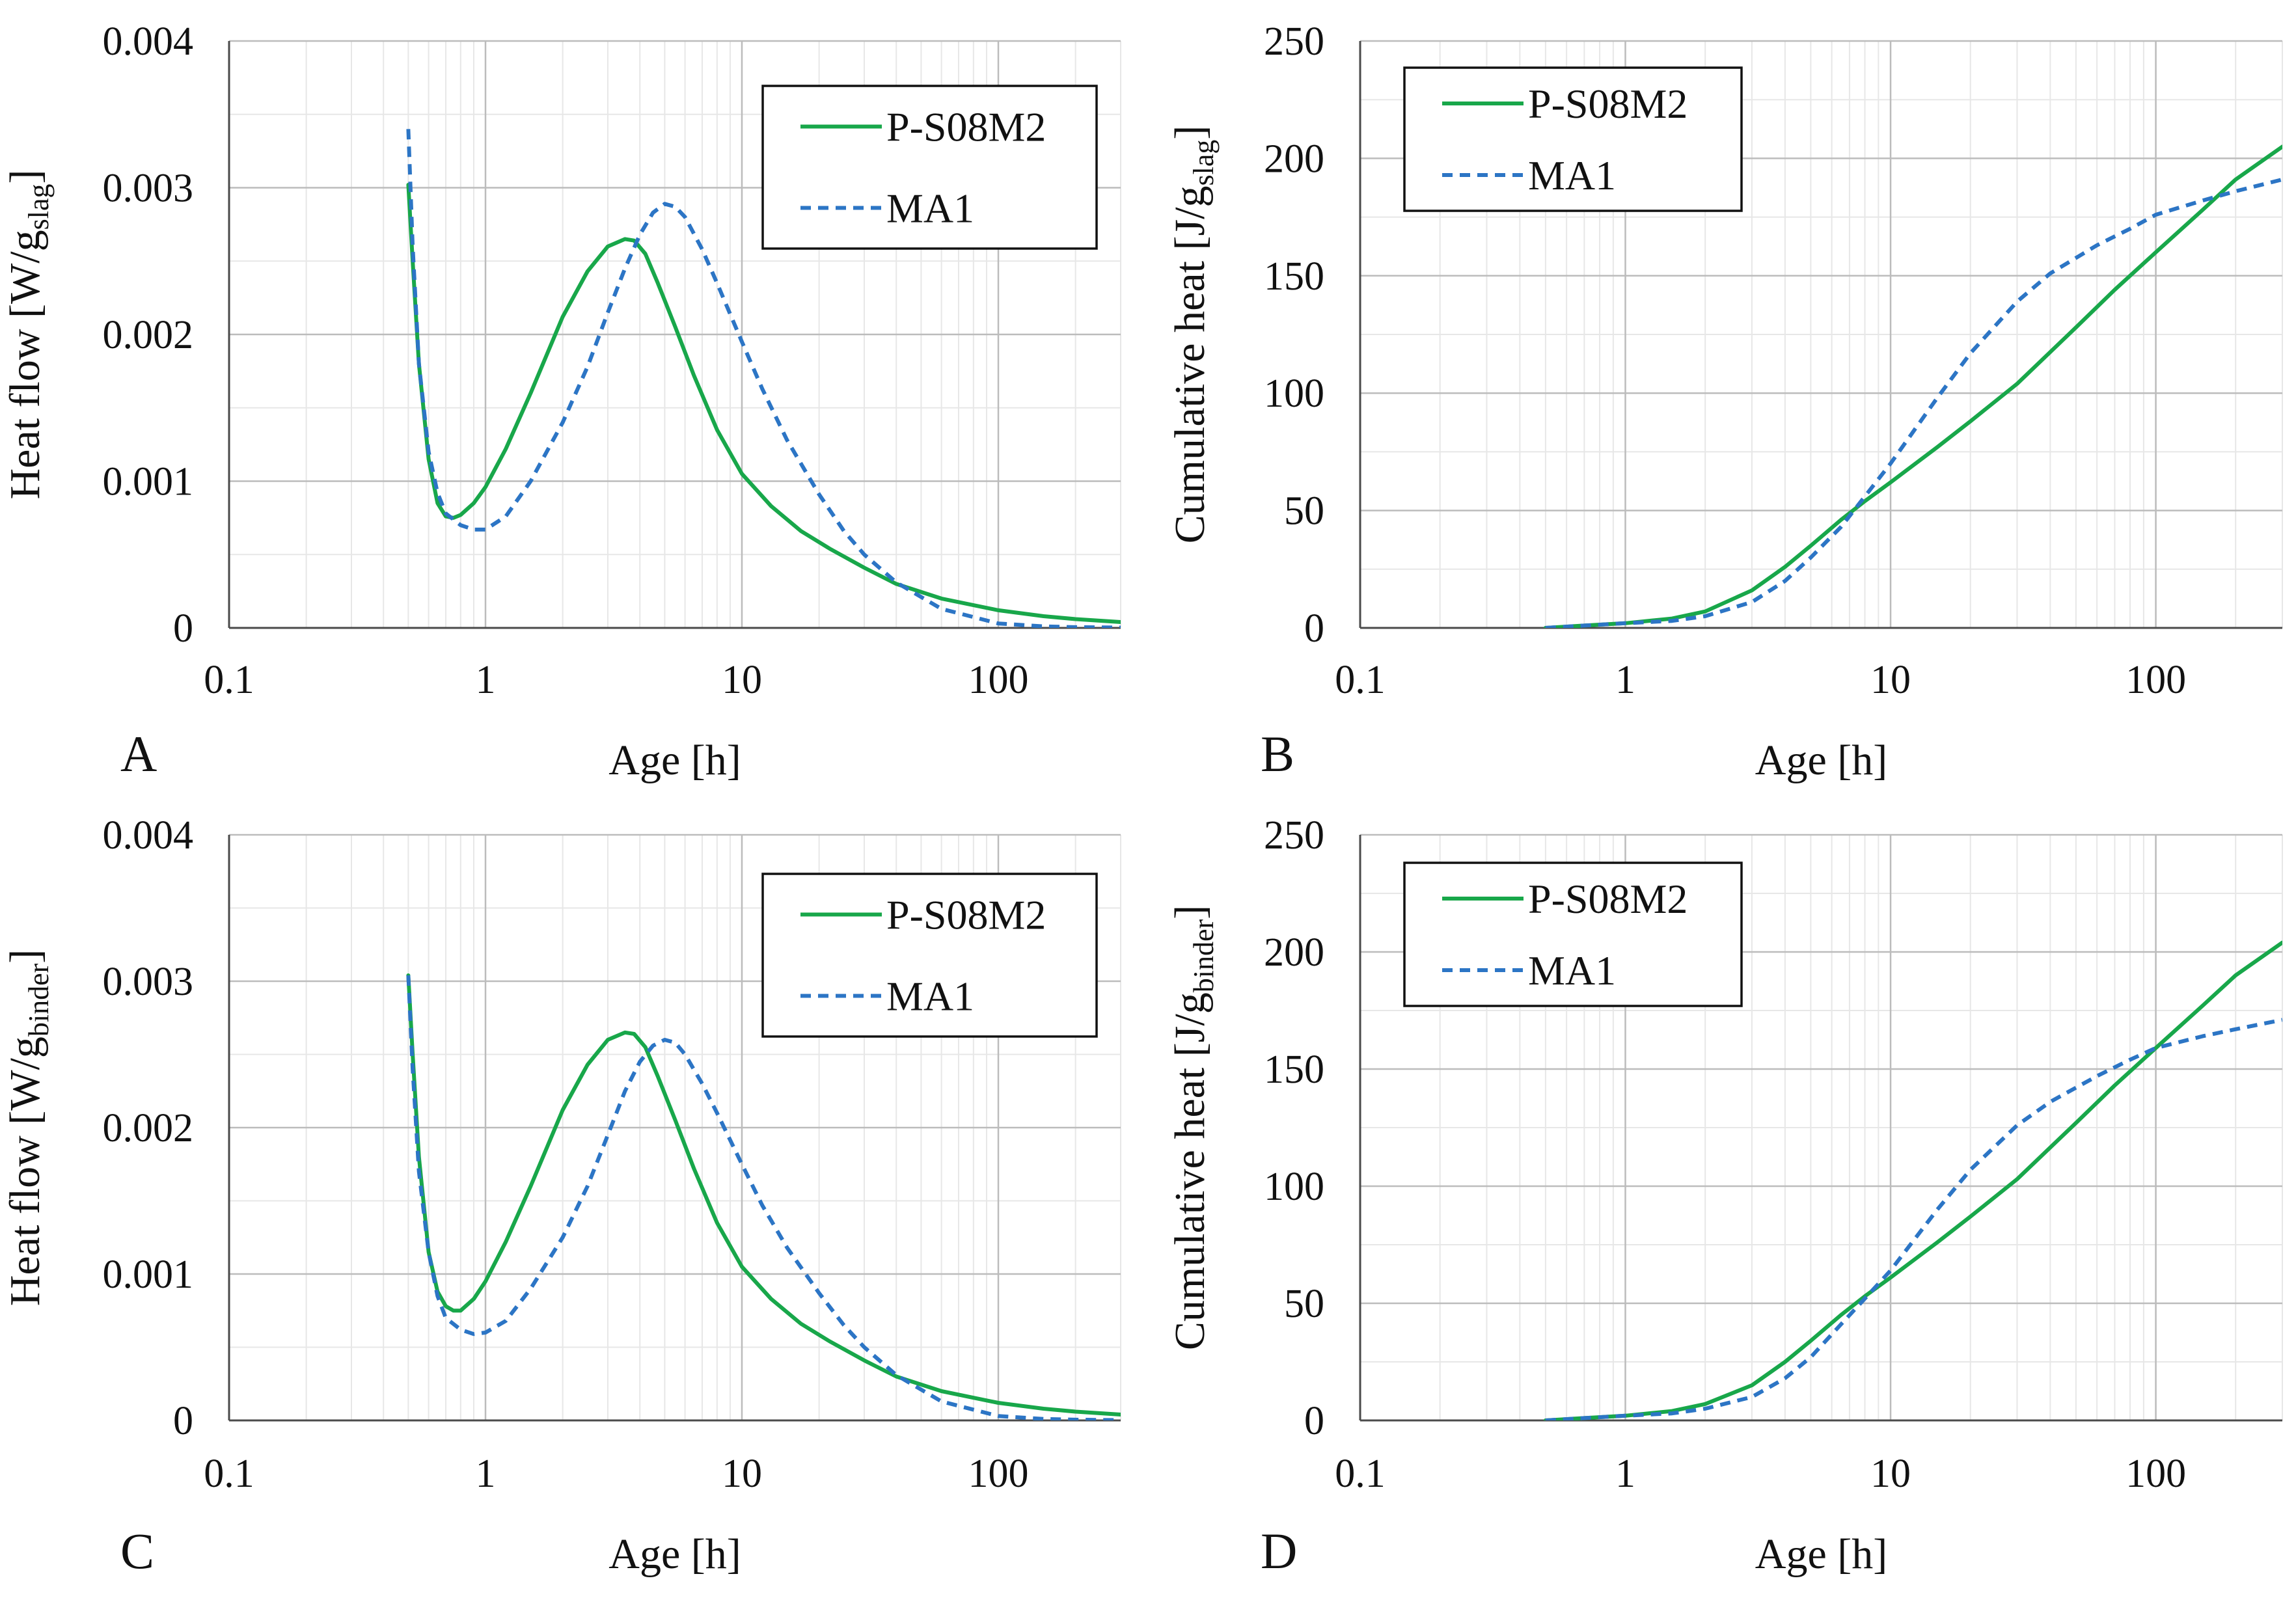  What do you see at coordinates (1277, 753) in the screenshot?
I see `panel-letter: B` at bounding box center [1277, 753].